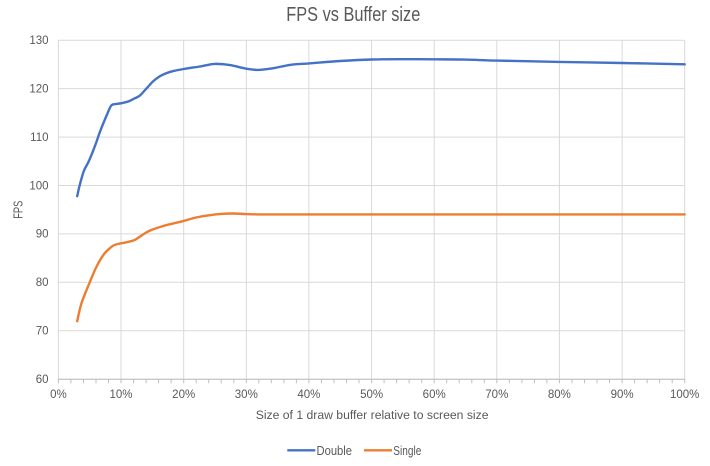 Image resolution: width=710 pixels, height=466 pixels. What do you see at coordinates (183, 395) in the screenshot?
I see `svg-text: 20%` at bounding box center [183, 395].